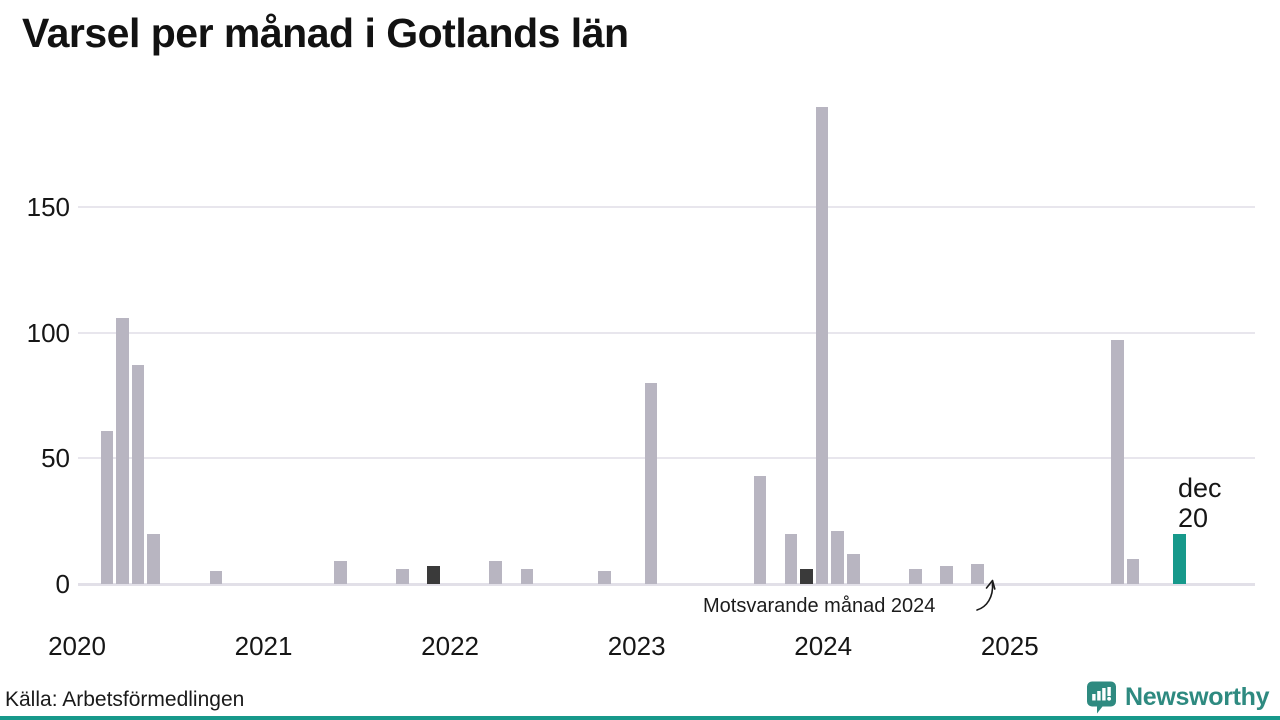 The image size is (1280, 720). Describe the element at coordinates (48, 332) in the screenshot. I see `y-tick-label-100: 100` at that location.